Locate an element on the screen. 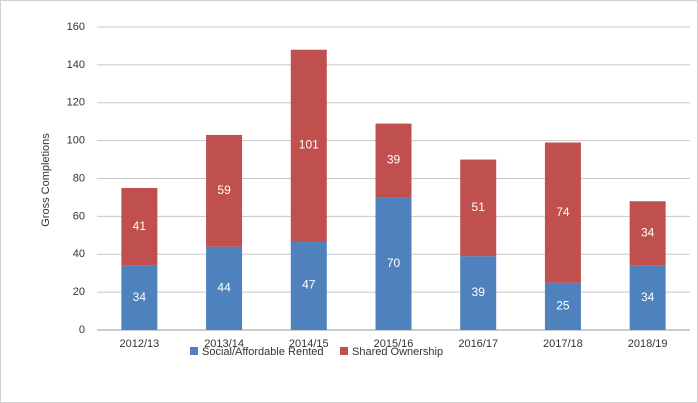  x-tick-label: 2013/14 is located at coordinates (224, 344).